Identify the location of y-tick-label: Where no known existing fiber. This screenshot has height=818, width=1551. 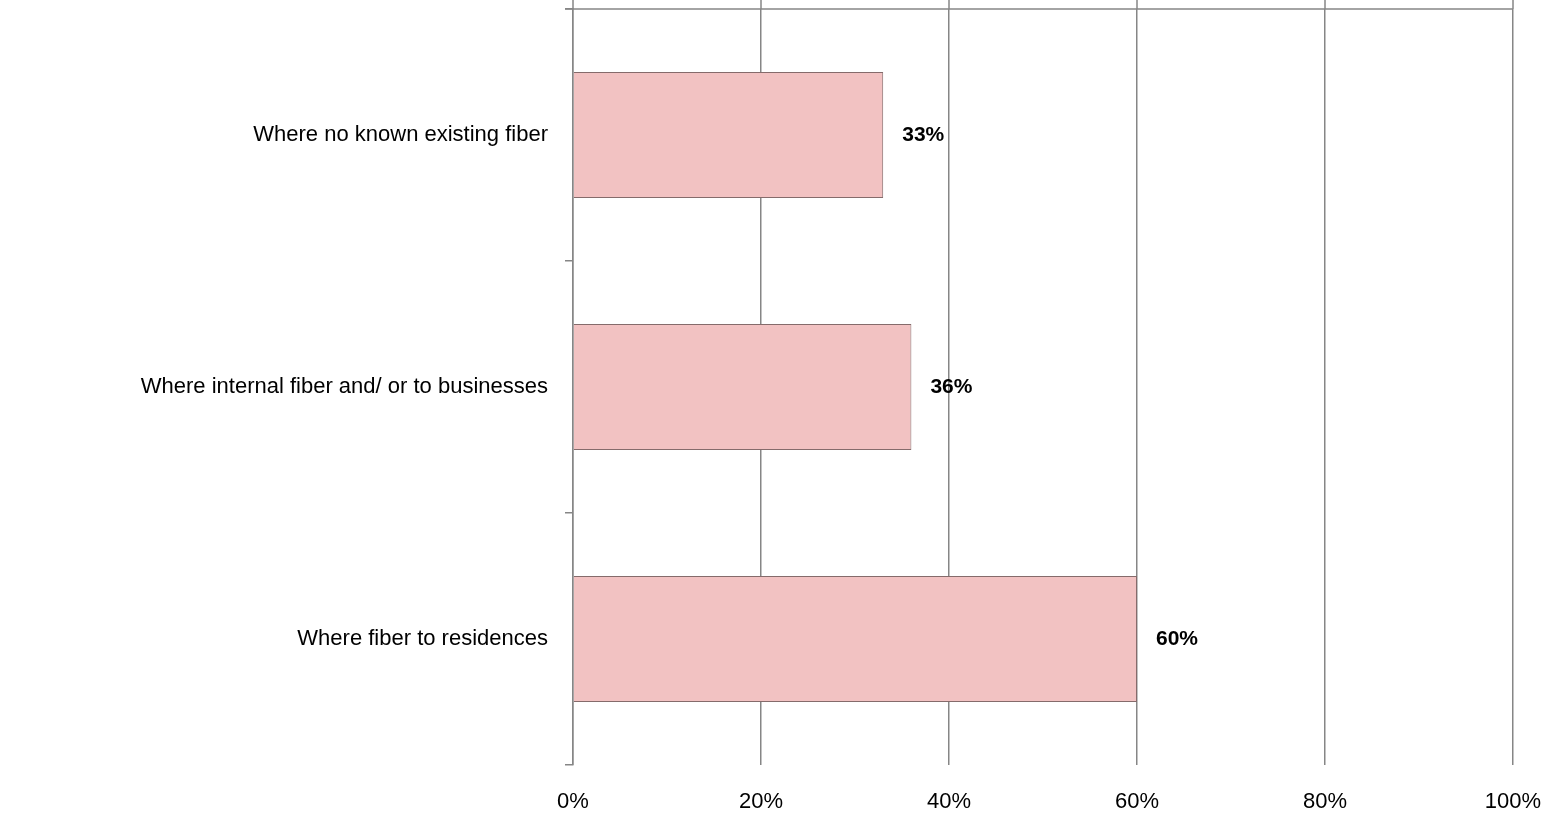
(400, 134).